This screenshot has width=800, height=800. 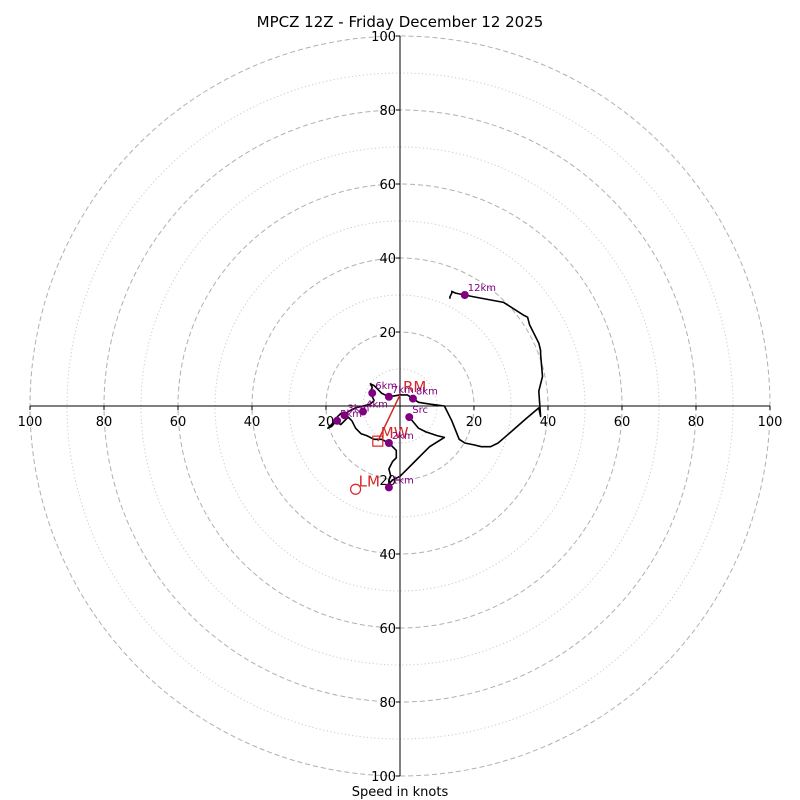 I want to click on storm-motion-marker-lm, so click(x=356, y=489).